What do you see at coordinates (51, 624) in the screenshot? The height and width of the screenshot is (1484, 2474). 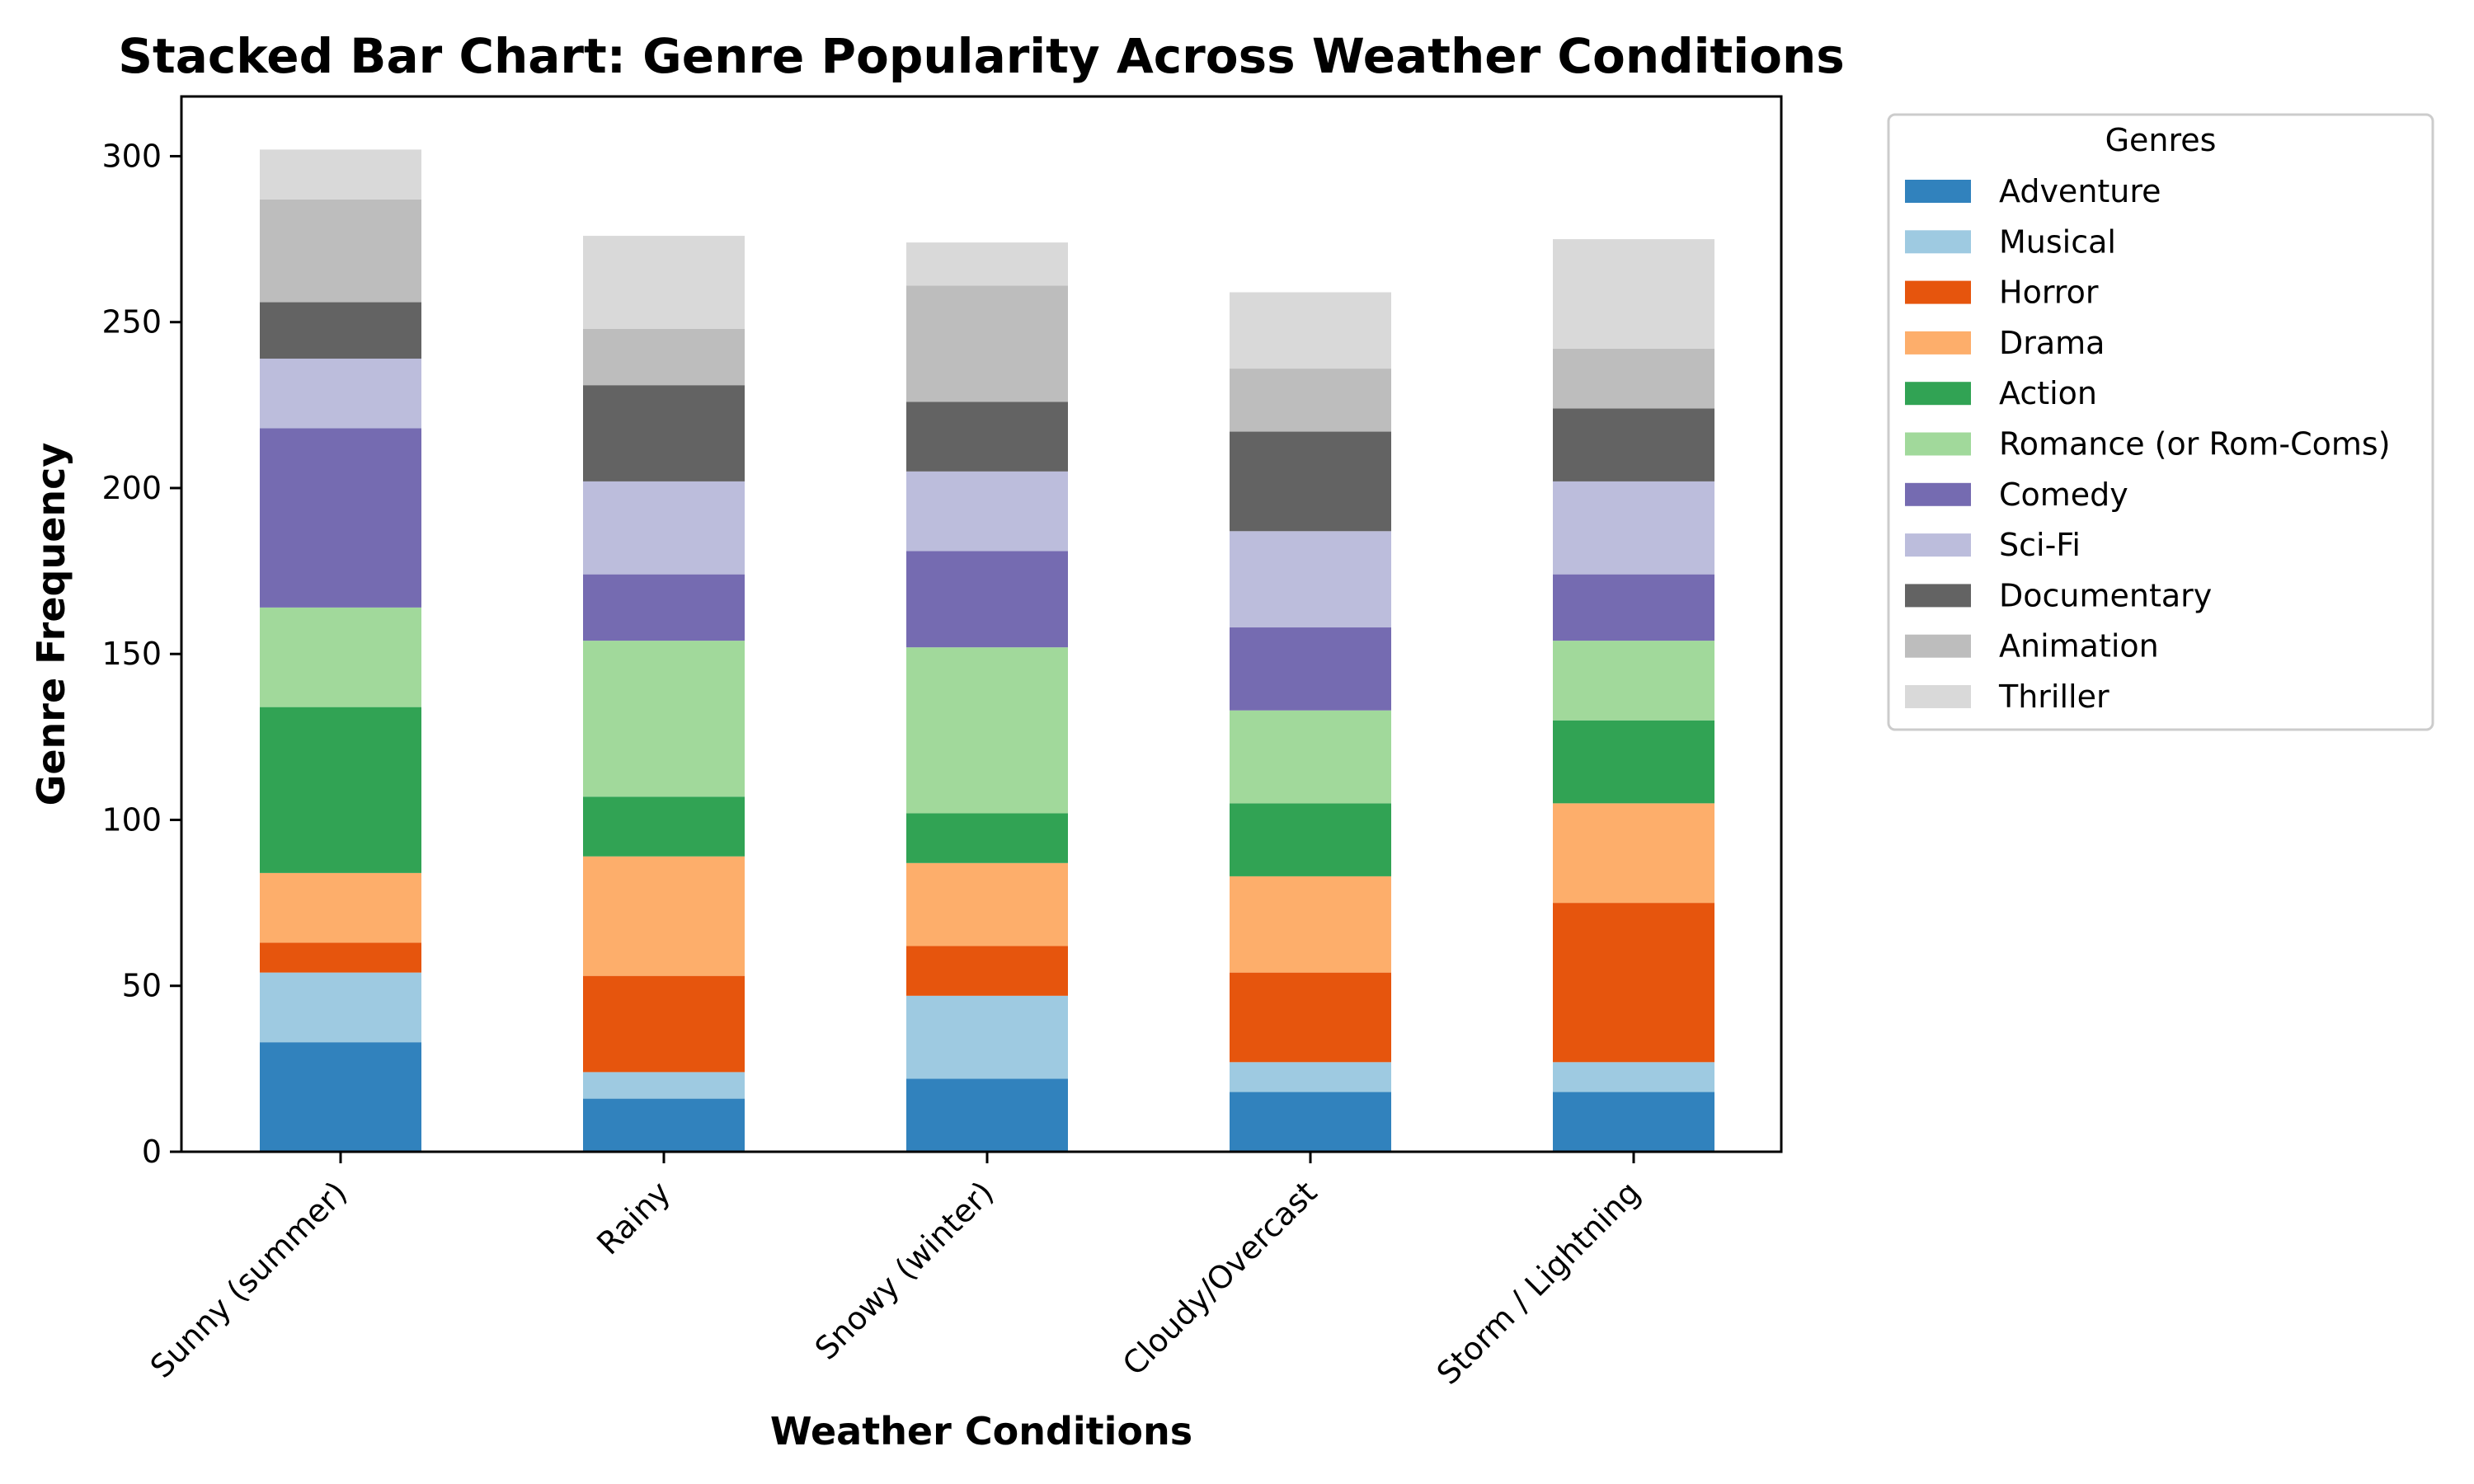 I see `y-axis-title: Genre Frequency` at bounding box center [51, 624].